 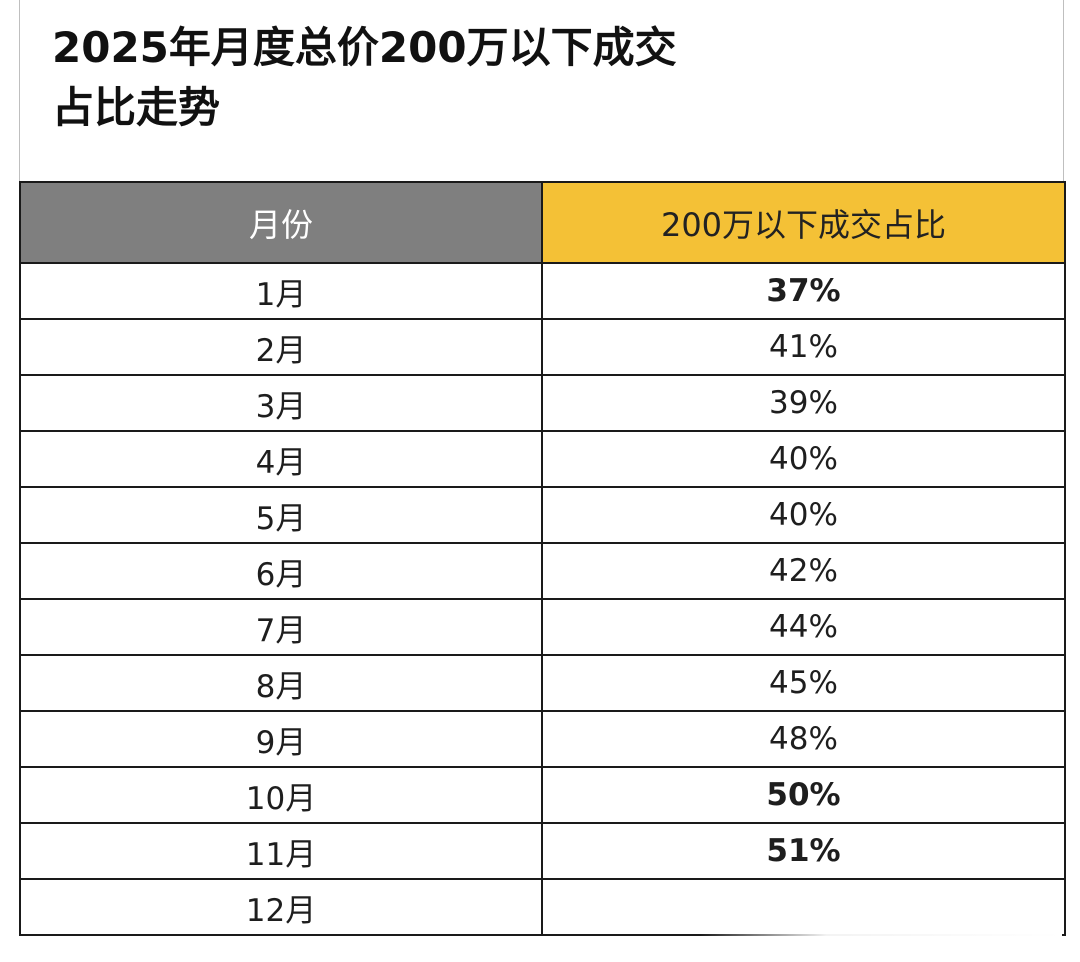 What do you see at coordinates (803, 907) in the screenshot?
I see `ratio-cell` at bounding box center [803, 907].